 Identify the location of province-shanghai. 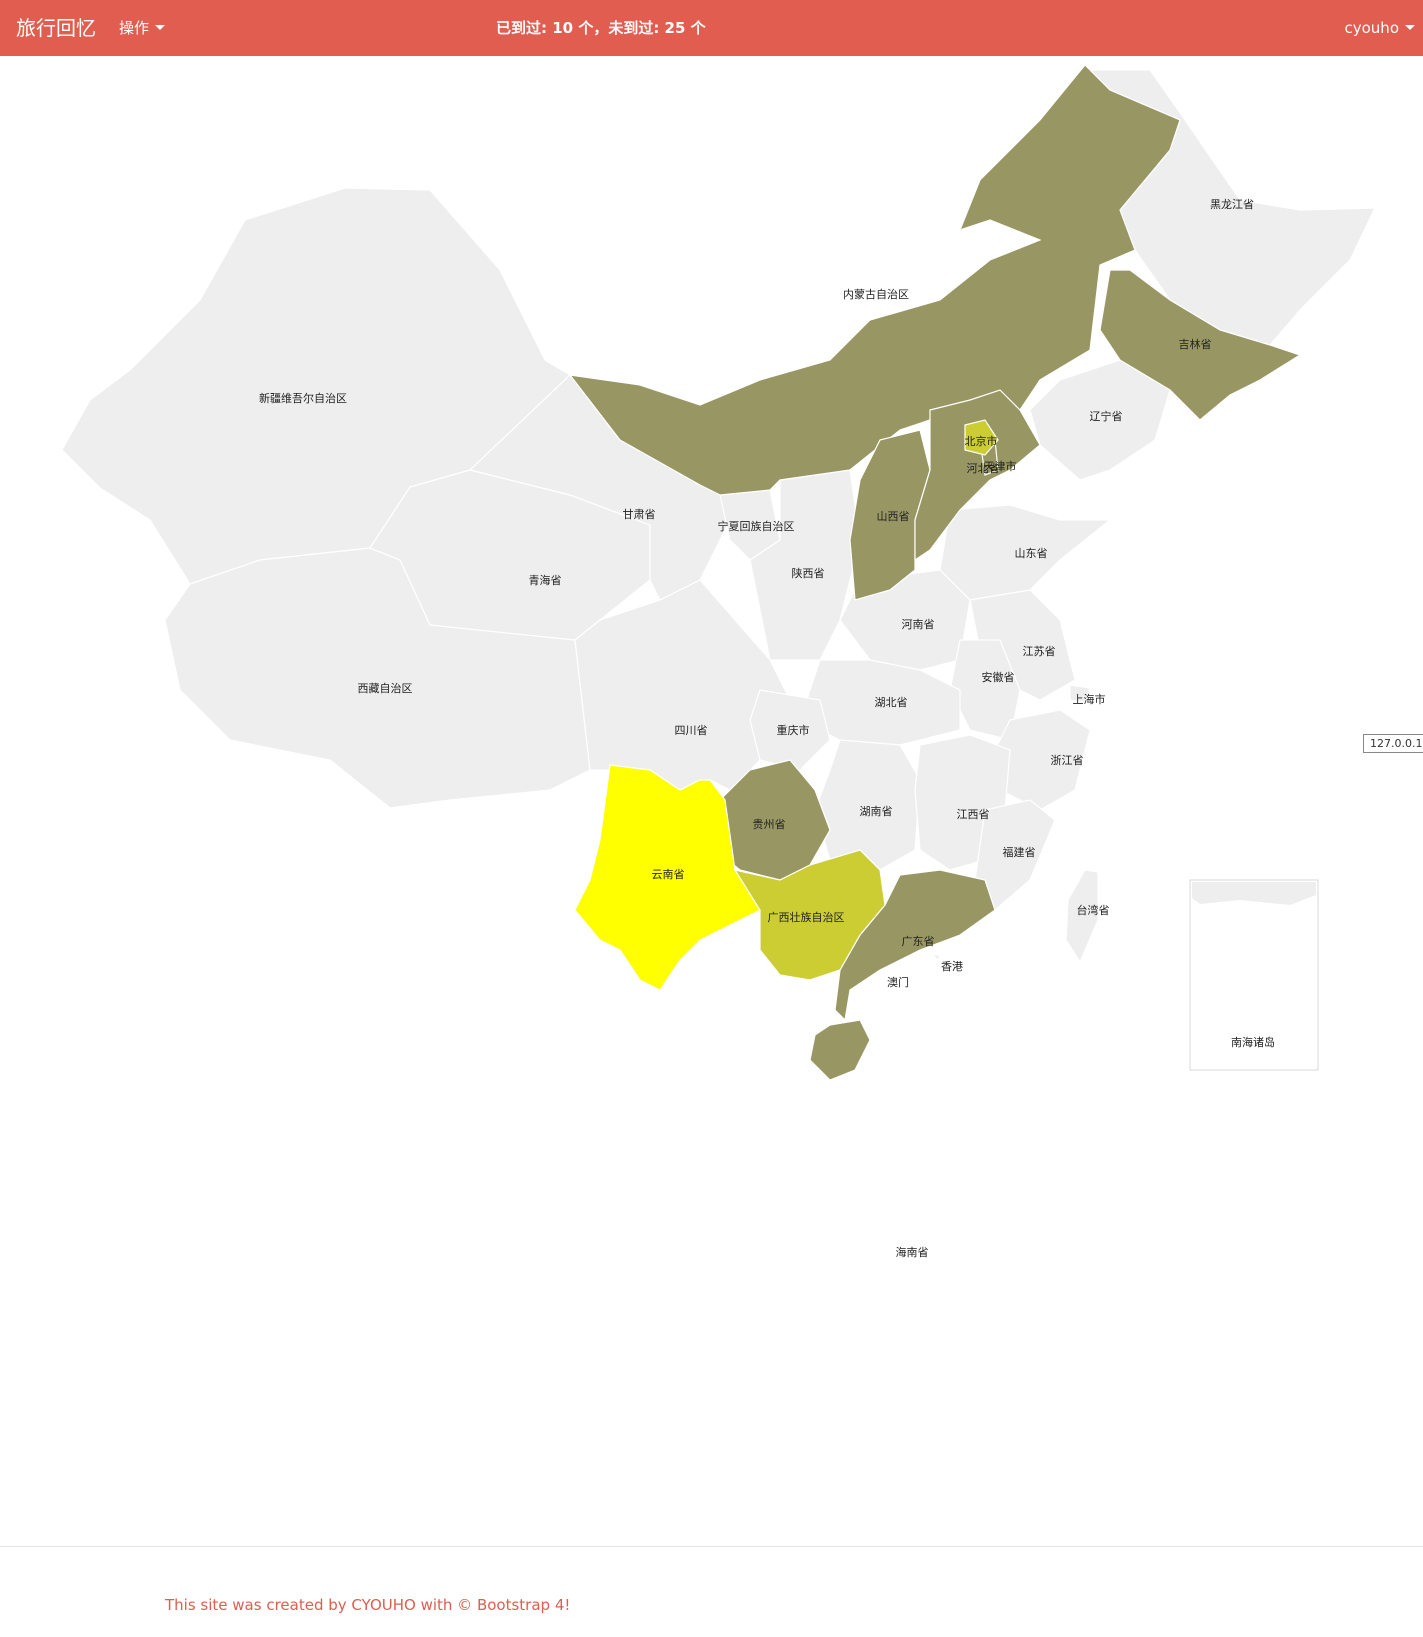
(1080, 693).